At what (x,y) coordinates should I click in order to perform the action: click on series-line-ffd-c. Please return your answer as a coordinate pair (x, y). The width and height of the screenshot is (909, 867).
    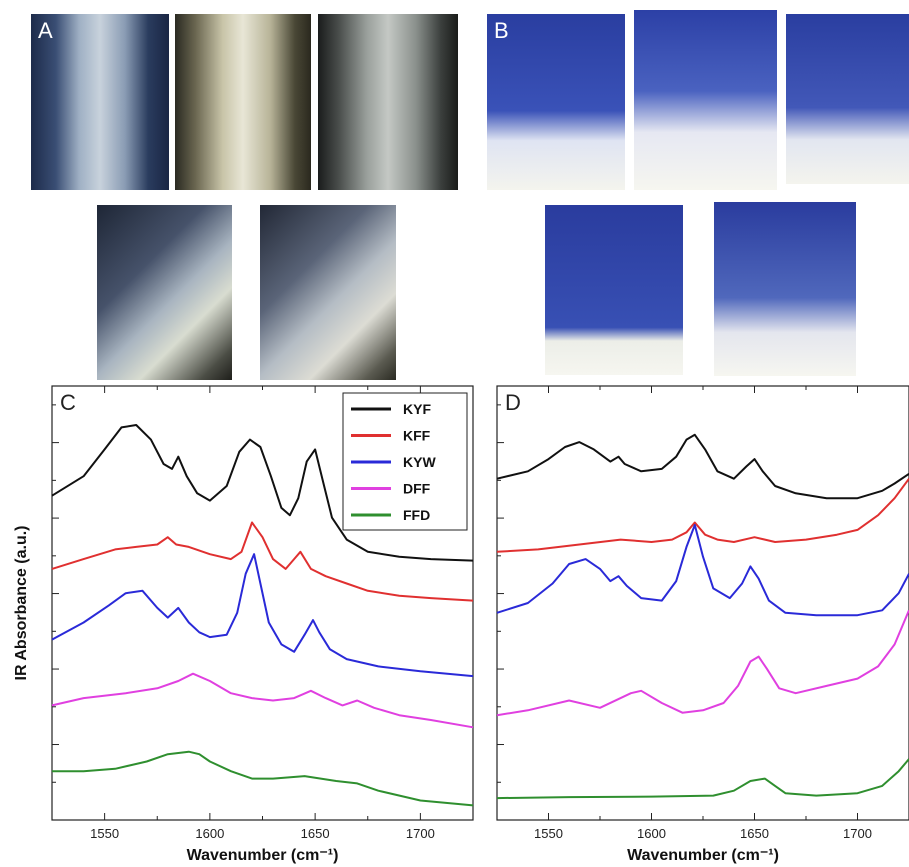
    Looking at the image, I should click on (263, 778).